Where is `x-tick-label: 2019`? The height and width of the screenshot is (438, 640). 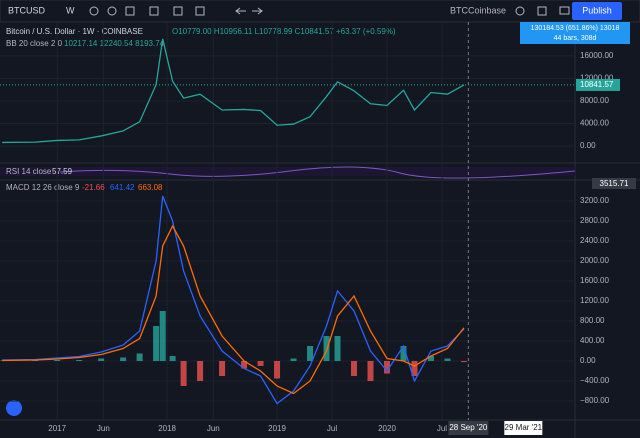 x-tick-label: 2019 is located at coordinates (277, 428).